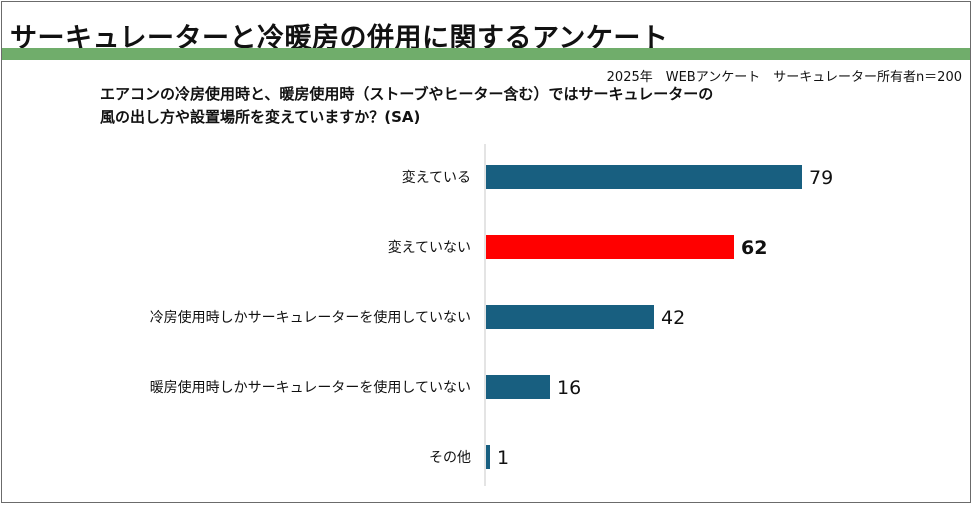 This screenshot has height=506, width=974. I want to click on data-label: 1, so click(503, 458).